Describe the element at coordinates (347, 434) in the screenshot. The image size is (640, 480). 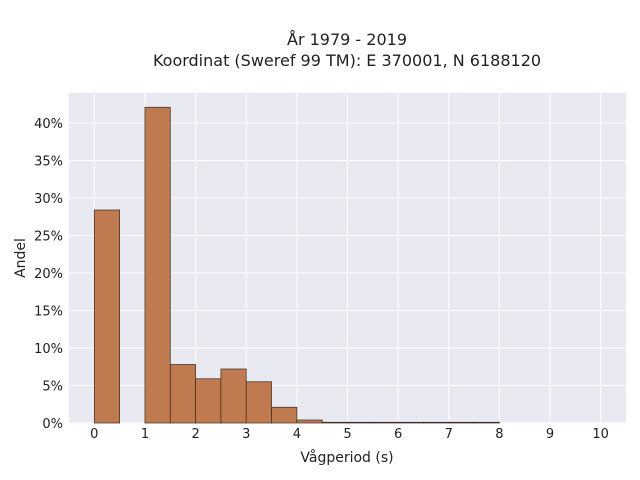
I see `x-tick-label: 5` at that location.